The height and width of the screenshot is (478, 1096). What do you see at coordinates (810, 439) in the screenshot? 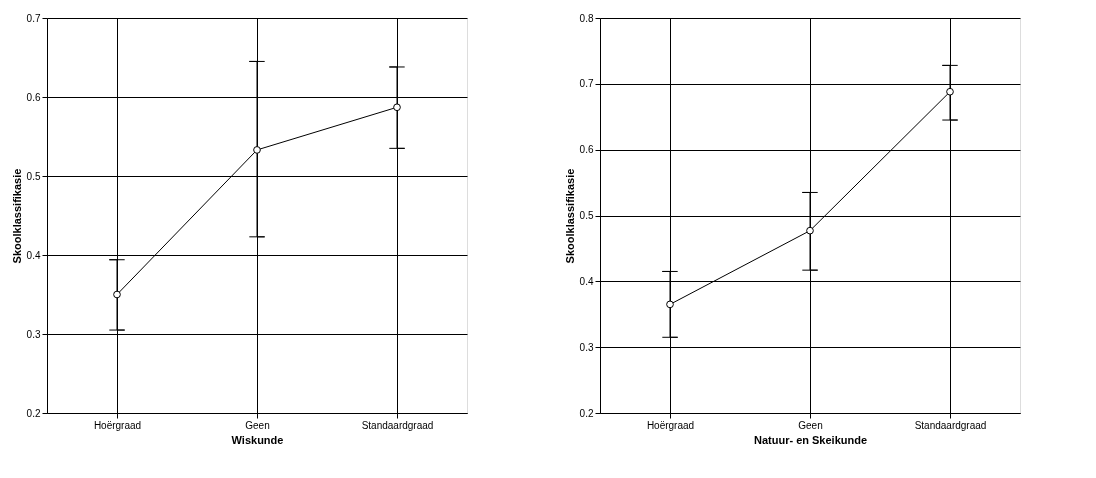
I see `x-axis-title: Natuur- en Skeikunde` at bounding box center [810, 439].